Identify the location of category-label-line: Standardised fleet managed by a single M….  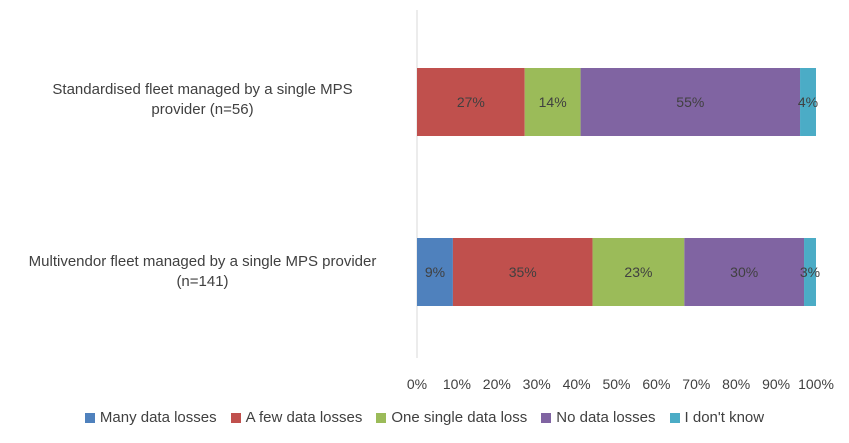
(202, 89).